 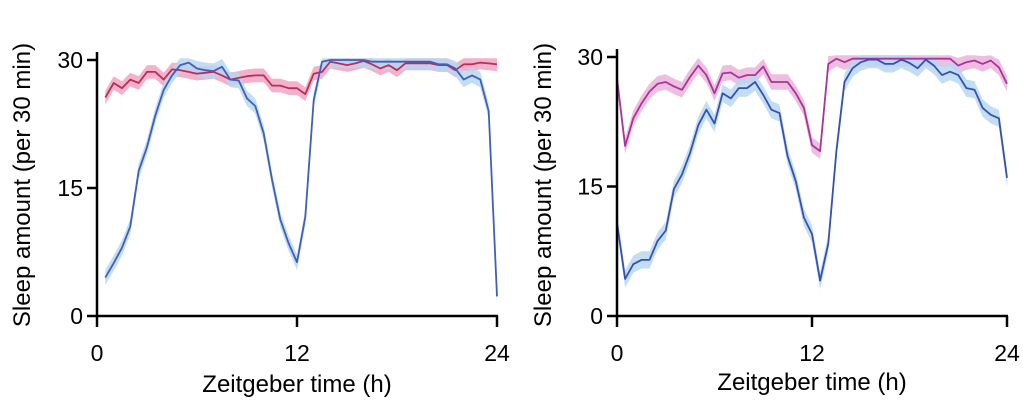 I want to click on series-magenta-line, so click(x=812, y=105).